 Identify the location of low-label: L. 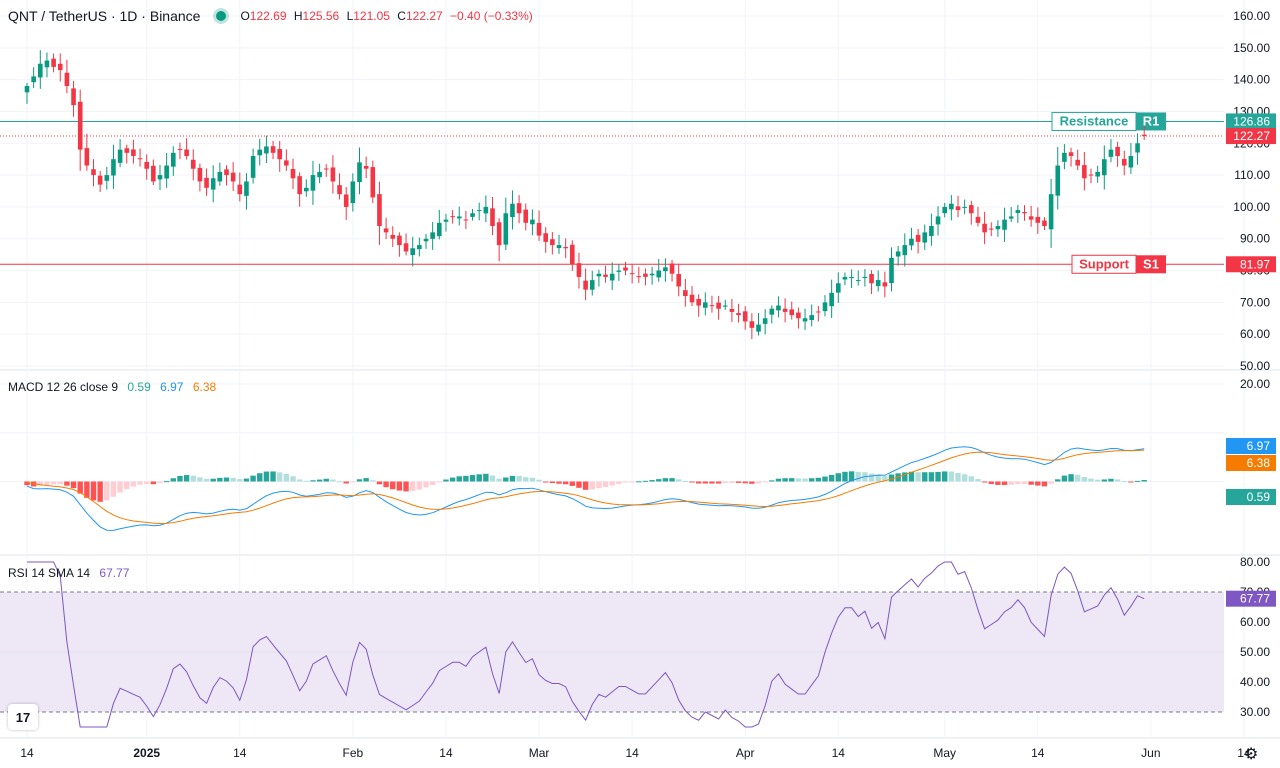
(350, 16).